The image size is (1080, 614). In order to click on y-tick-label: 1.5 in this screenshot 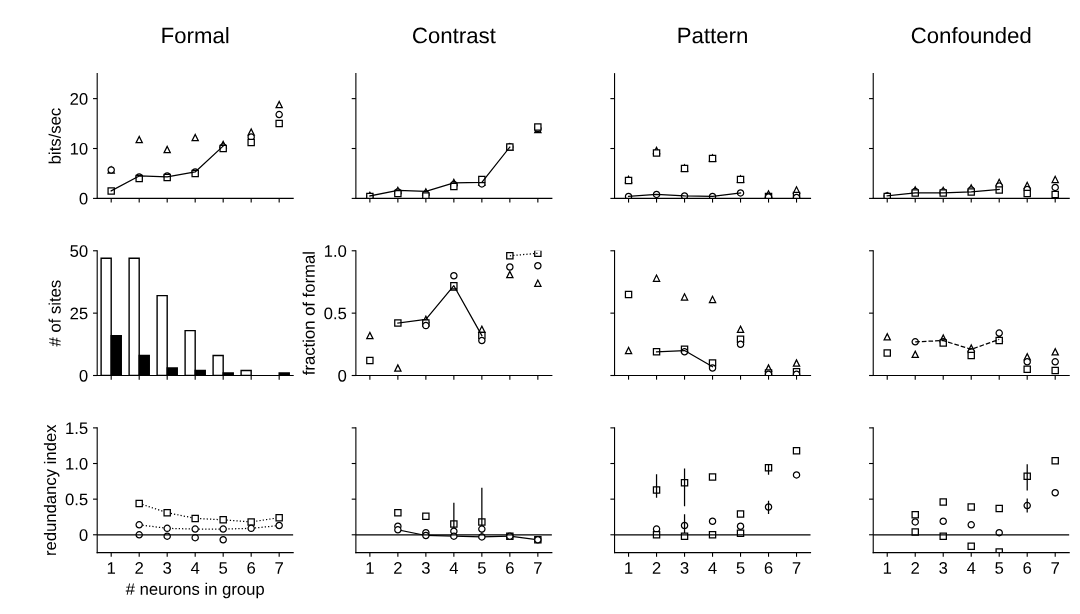, I will do `click(77, 428)`.